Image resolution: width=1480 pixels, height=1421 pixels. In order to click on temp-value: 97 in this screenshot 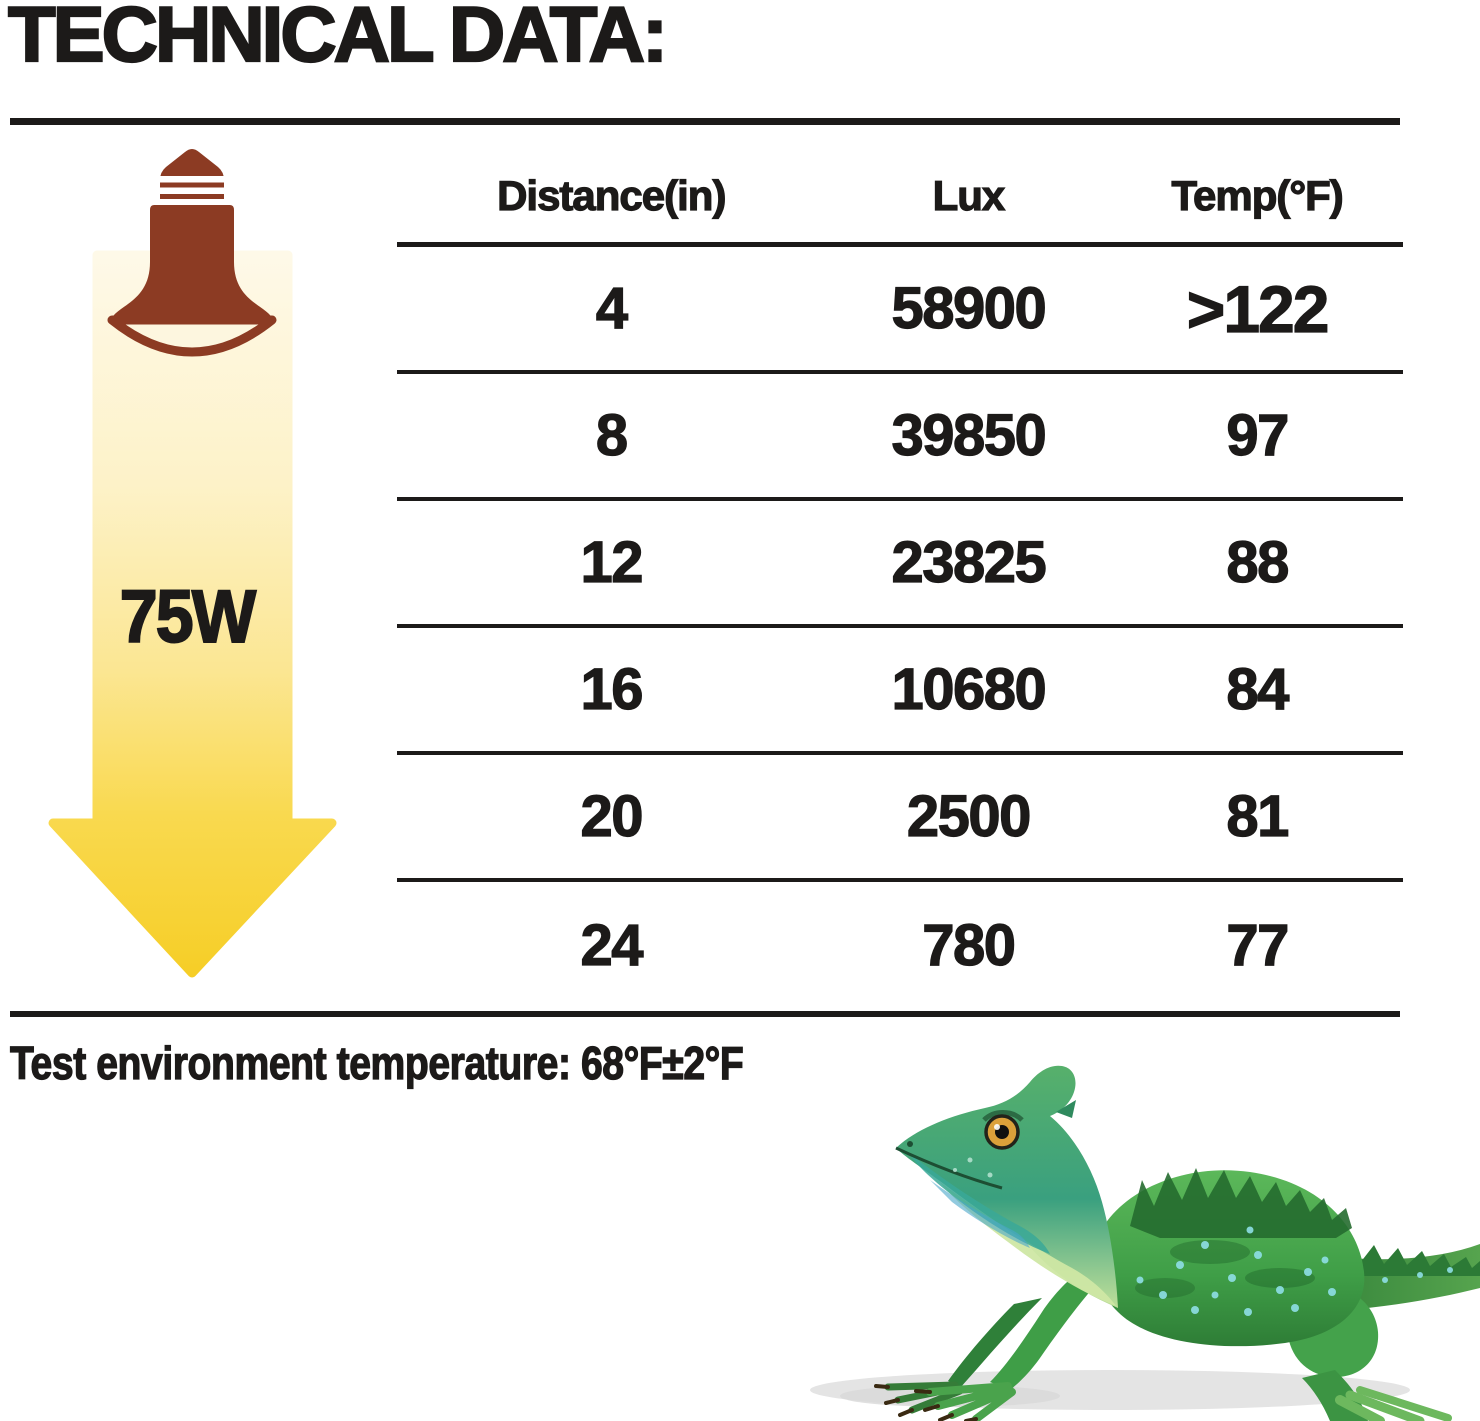, I will do `click(1258, 435)`.